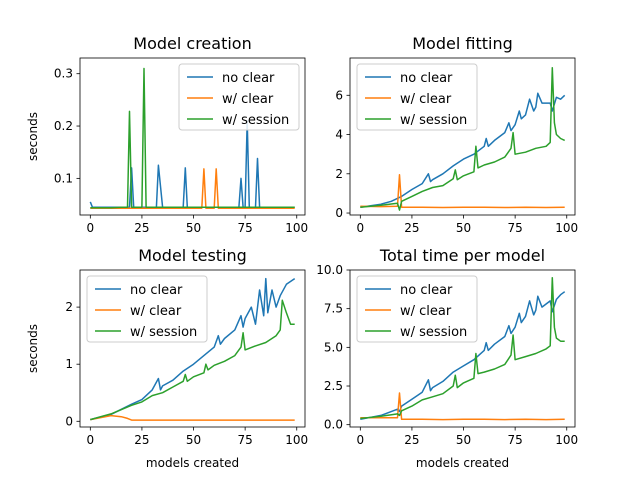 Image resolution: width=640 pixels, height=480 pixels. I want to click on chart-1-x-tick-label: 100, so click(296, 228).